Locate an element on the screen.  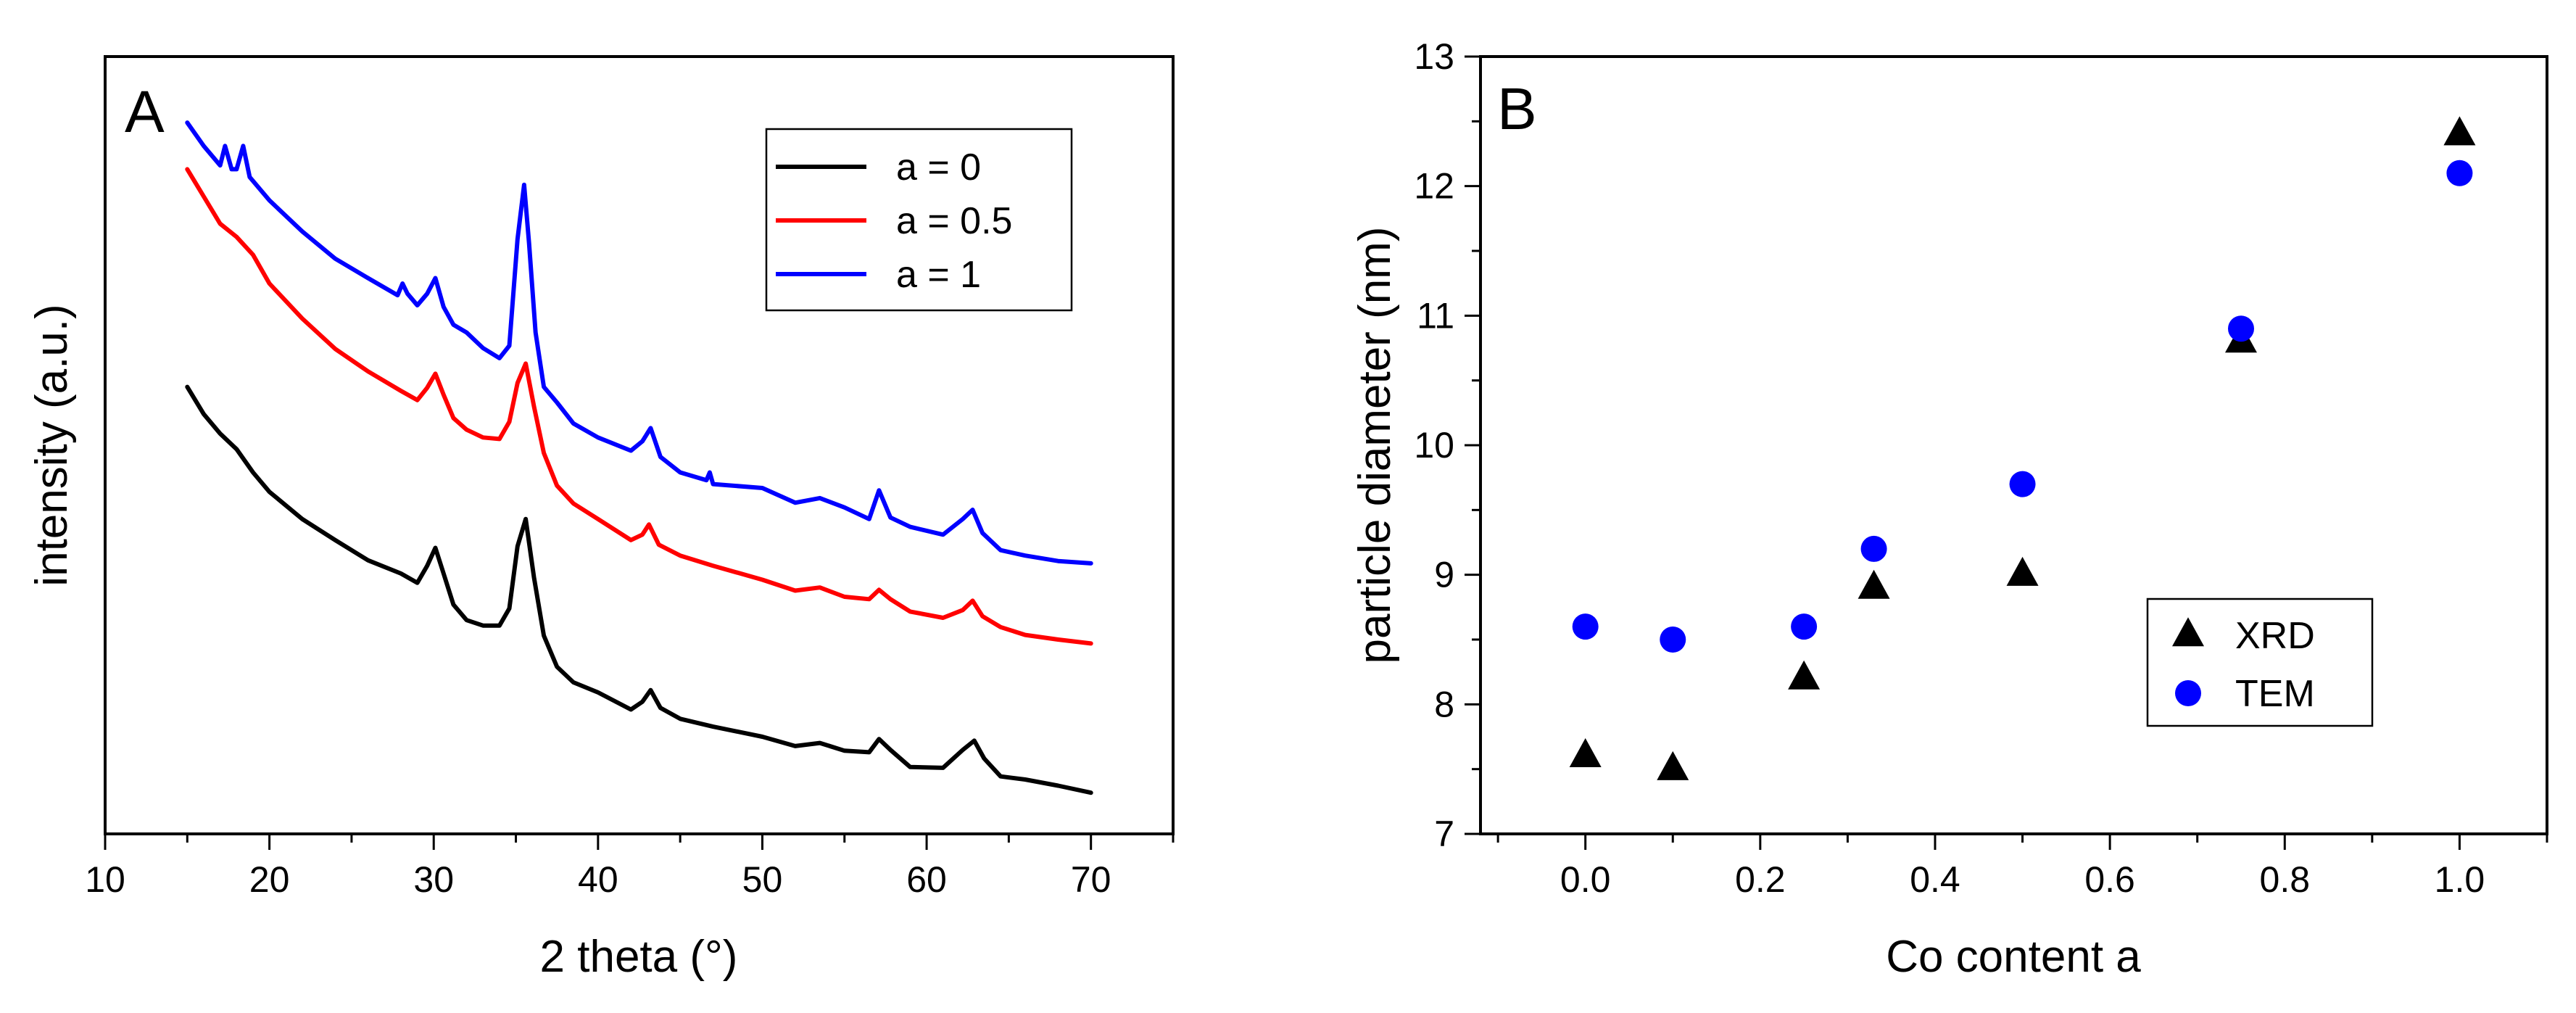
panel-a-x-tick-label: 10 is located at coordinates (105, 879).